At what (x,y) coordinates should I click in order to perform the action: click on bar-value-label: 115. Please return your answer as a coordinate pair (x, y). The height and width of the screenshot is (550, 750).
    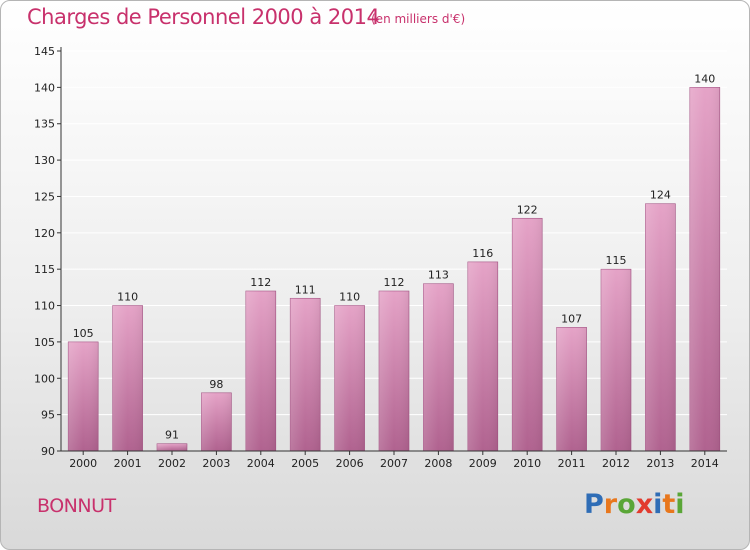
    Looking at the image, I should click on (616, 260).